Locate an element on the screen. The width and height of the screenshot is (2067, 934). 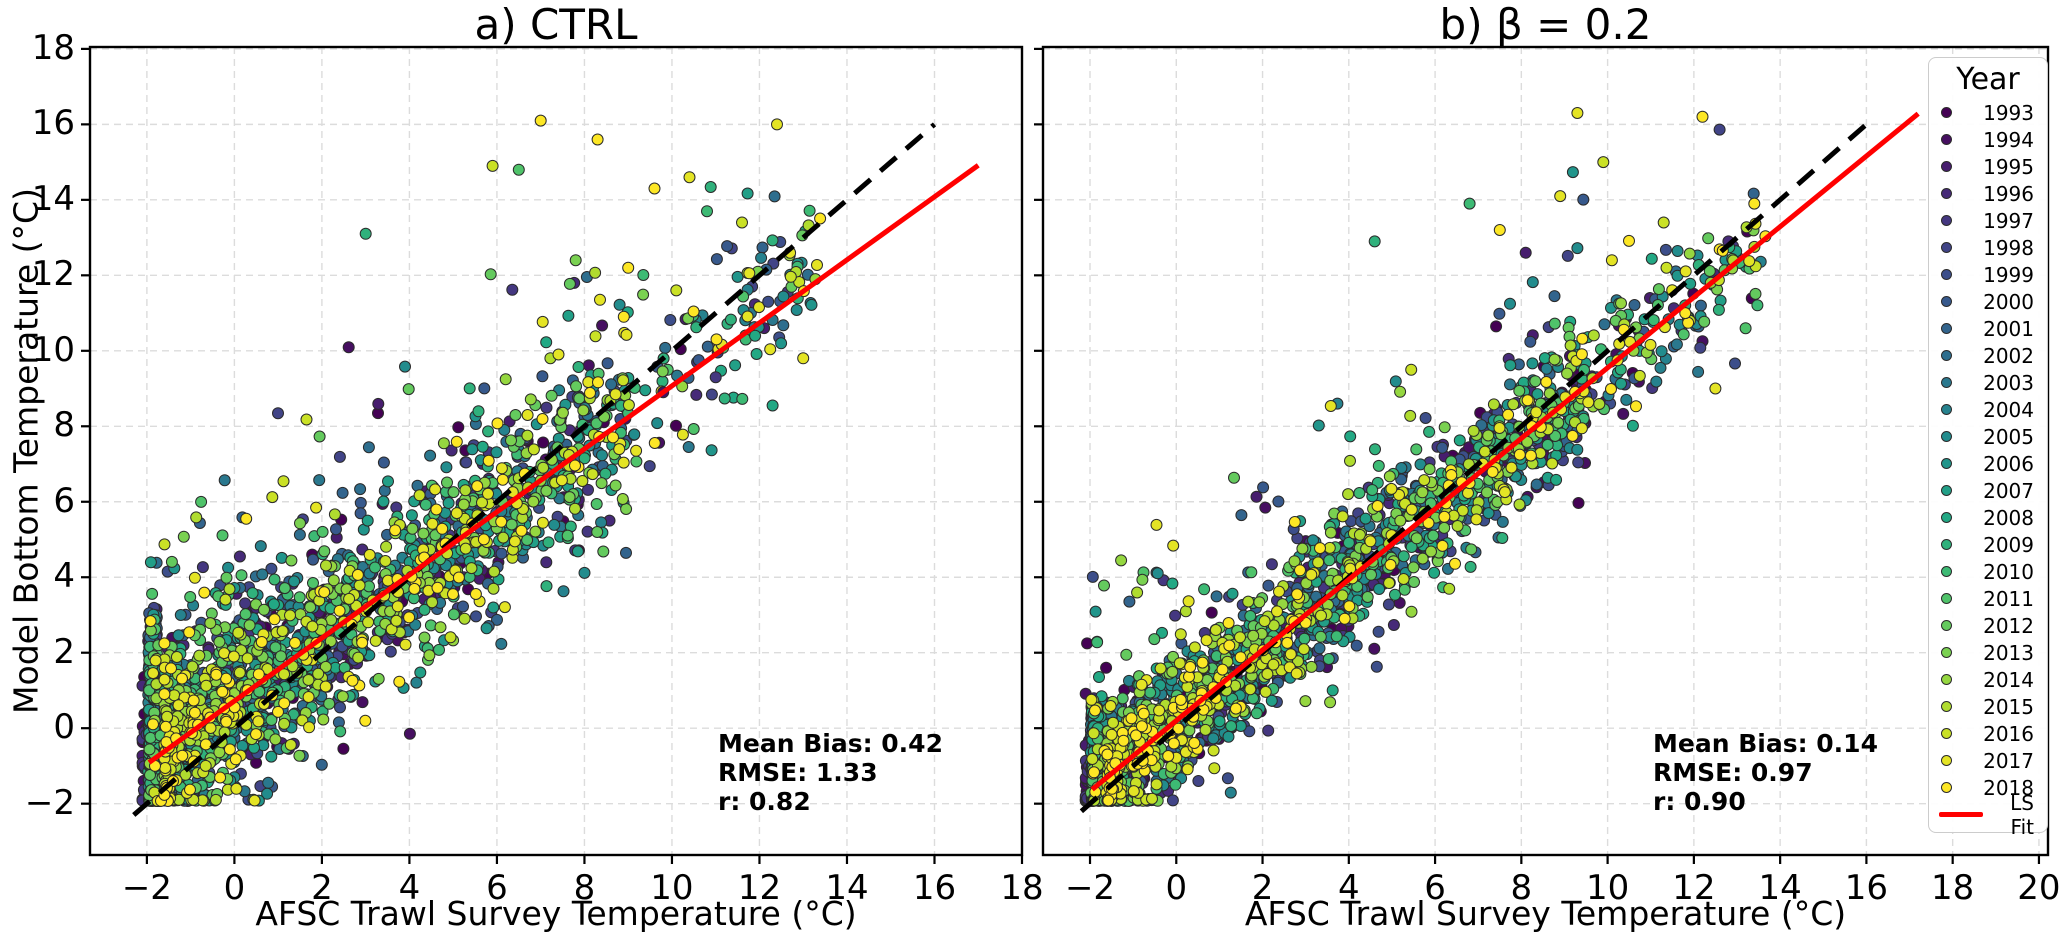
mean-bias-value: Mean Bias: 0.42 is located at coordinates (830, 743).